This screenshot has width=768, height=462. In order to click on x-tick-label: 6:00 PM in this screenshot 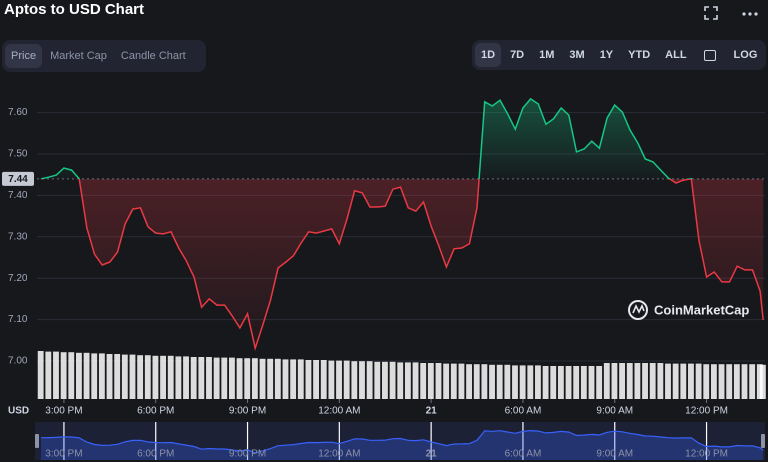, I will do `click(155, 411)`.